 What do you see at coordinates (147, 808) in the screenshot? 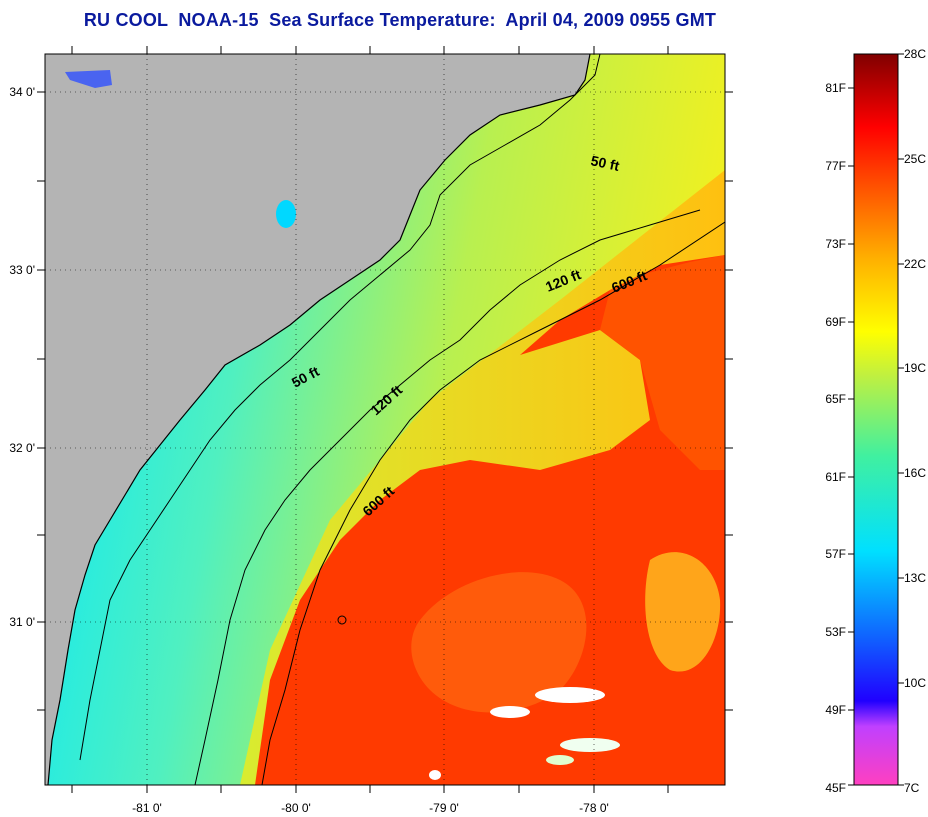
I see `lon-label-81: -81 0'` at bounding box center [147, 808].